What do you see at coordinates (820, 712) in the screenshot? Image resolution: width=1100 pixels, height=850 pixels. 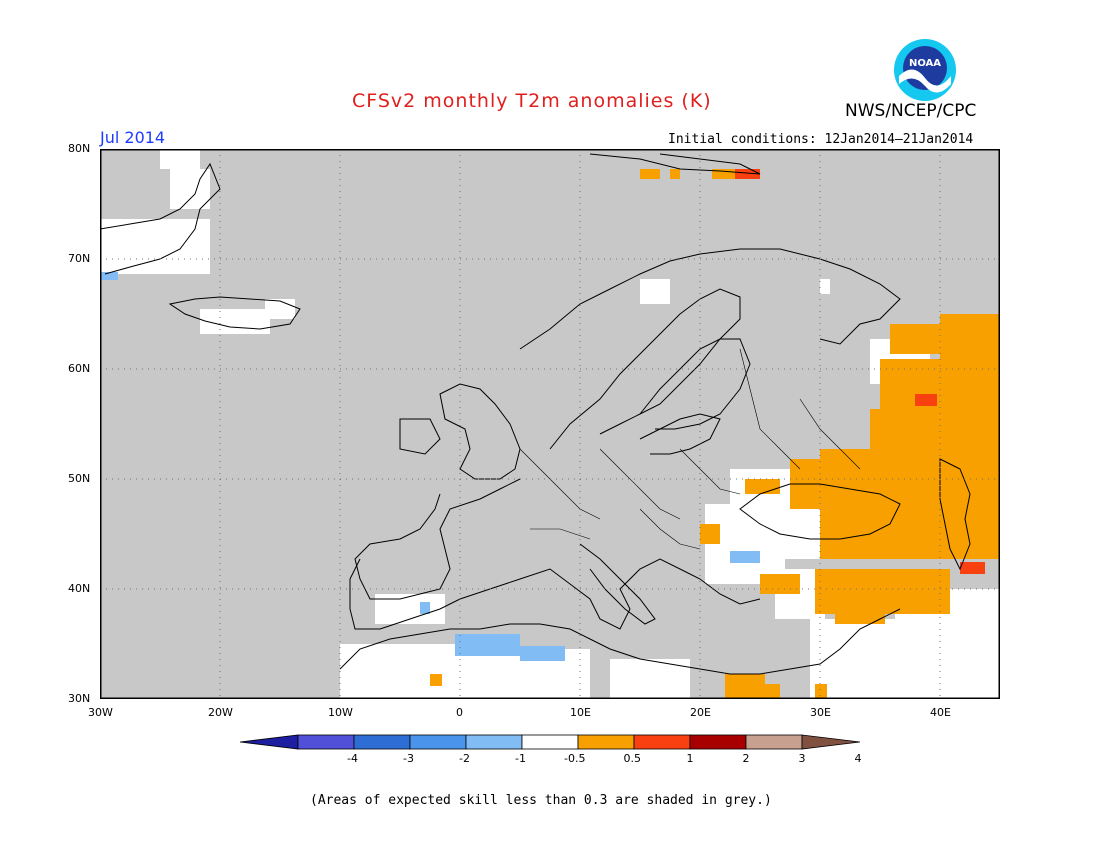 I see `lon-label-30e: 30E` at bounding box center [820, 712].